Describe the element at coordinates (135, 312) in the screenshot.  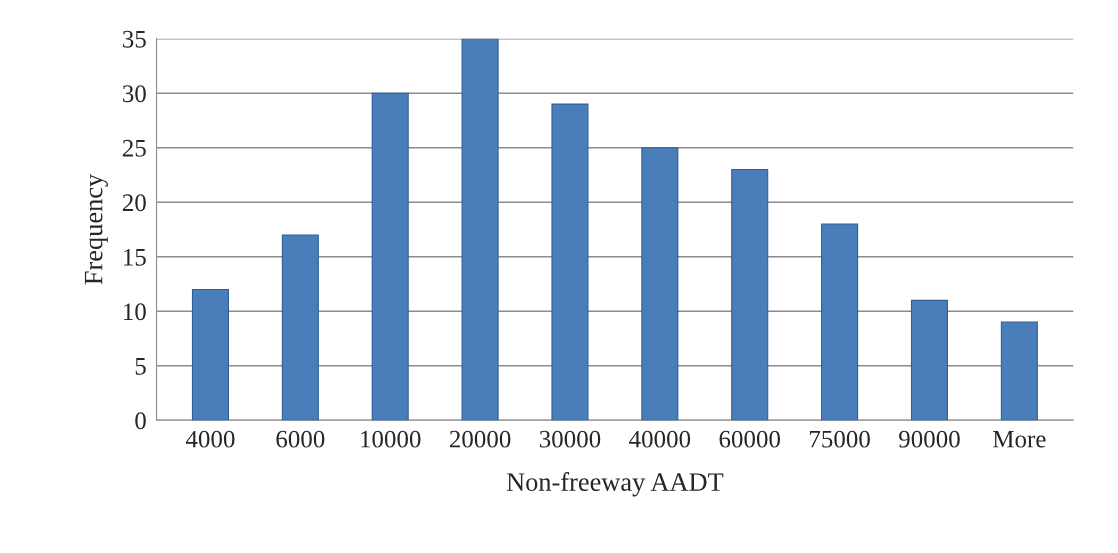
I see `y-tick-label: 10` at that location.